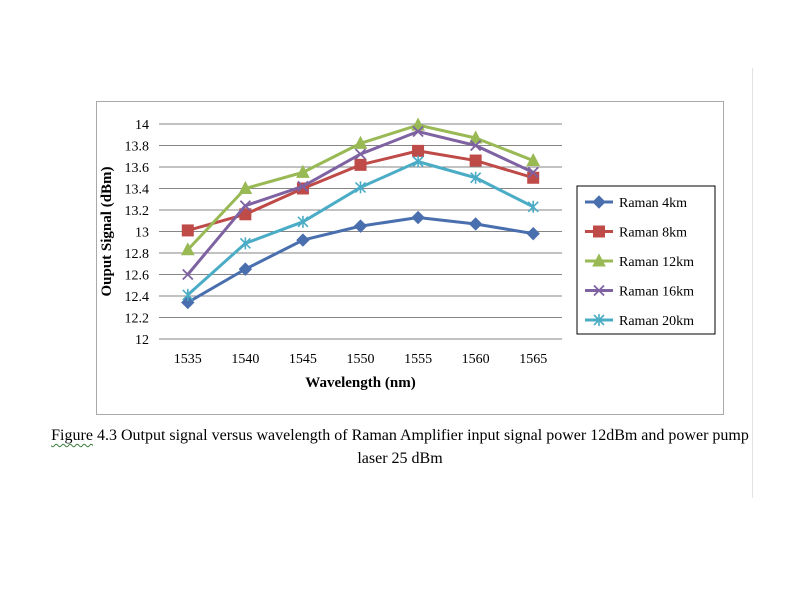  Describe the element at coordinates (137, 211) in the screenshot. I see `y-tick-label: 13.2` at that location.